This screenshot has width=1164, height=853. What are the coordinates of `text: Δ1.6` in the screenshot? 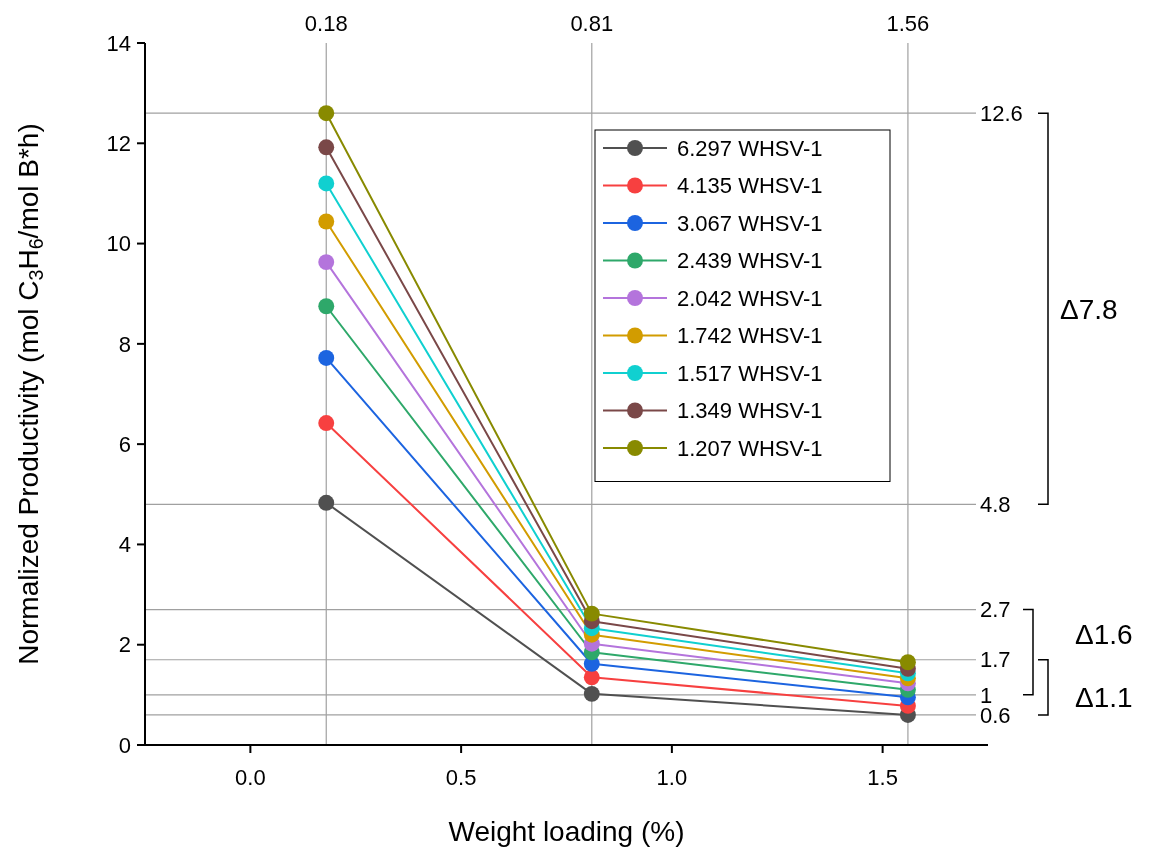 It's located at (1104, 635).